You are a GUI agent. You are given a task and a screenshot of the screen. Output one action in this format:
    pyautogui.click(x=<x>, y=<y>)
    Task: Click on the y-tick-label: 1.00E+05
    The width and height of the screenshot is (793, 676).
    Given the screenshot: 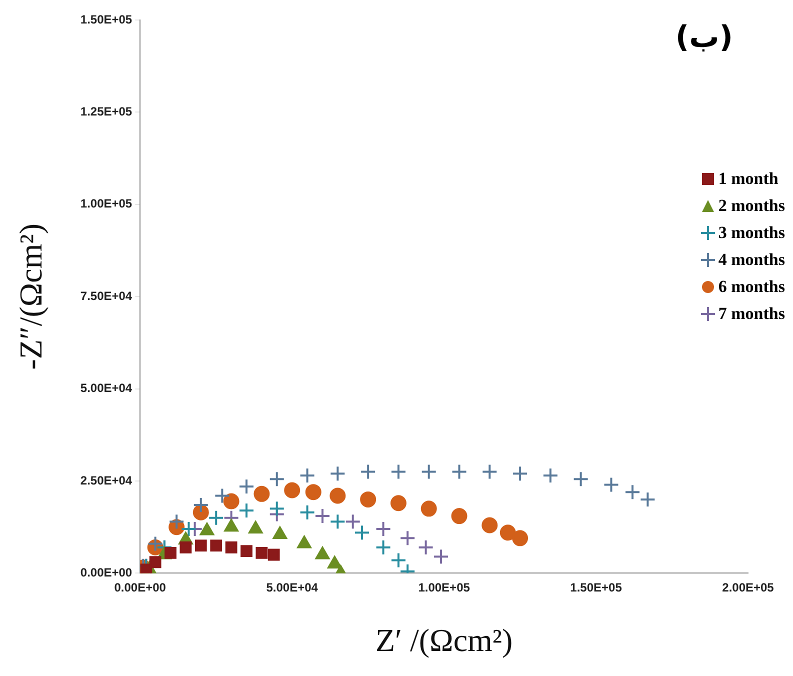 What is the action you would take?
    pyautogui.click(x=106, y=203)
    